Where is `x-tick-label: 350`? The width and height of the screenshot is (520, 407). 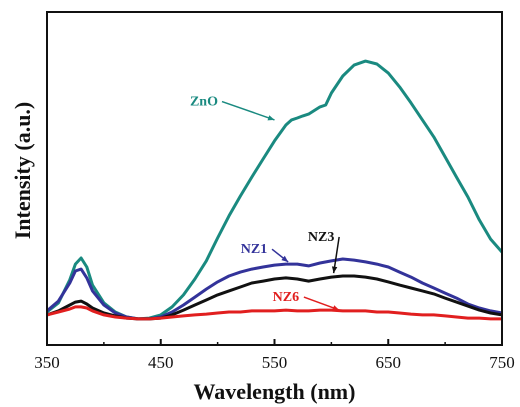
x-tick-label: 350 is located at coordinates (47, 362).